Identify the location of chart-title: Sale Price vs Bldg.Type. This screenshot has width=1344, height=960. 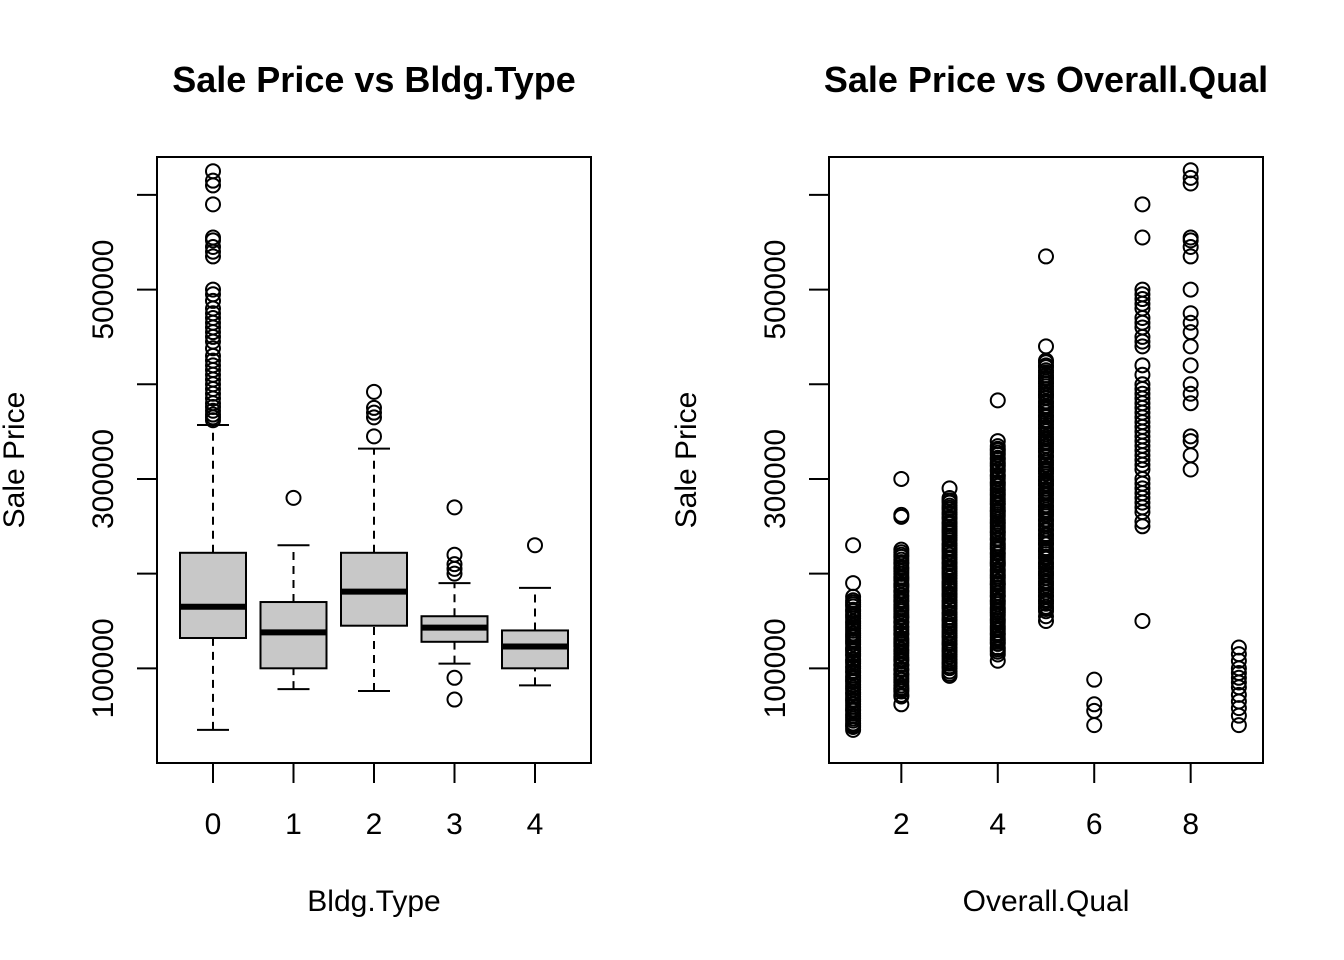
(374, 79).